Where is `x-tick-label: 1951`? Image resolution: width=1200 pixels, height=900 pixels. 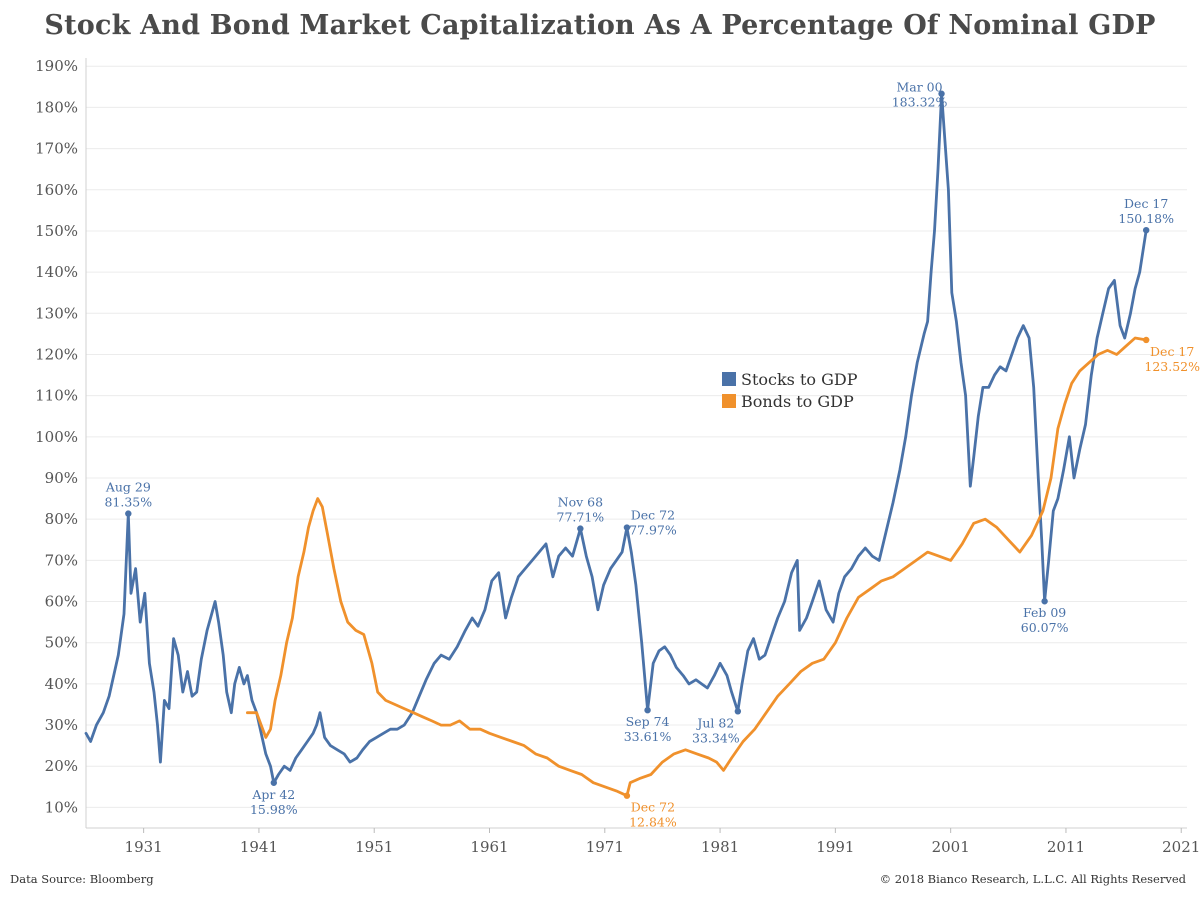 x-tick-label: 1951 is located at coordinates (374, 847).